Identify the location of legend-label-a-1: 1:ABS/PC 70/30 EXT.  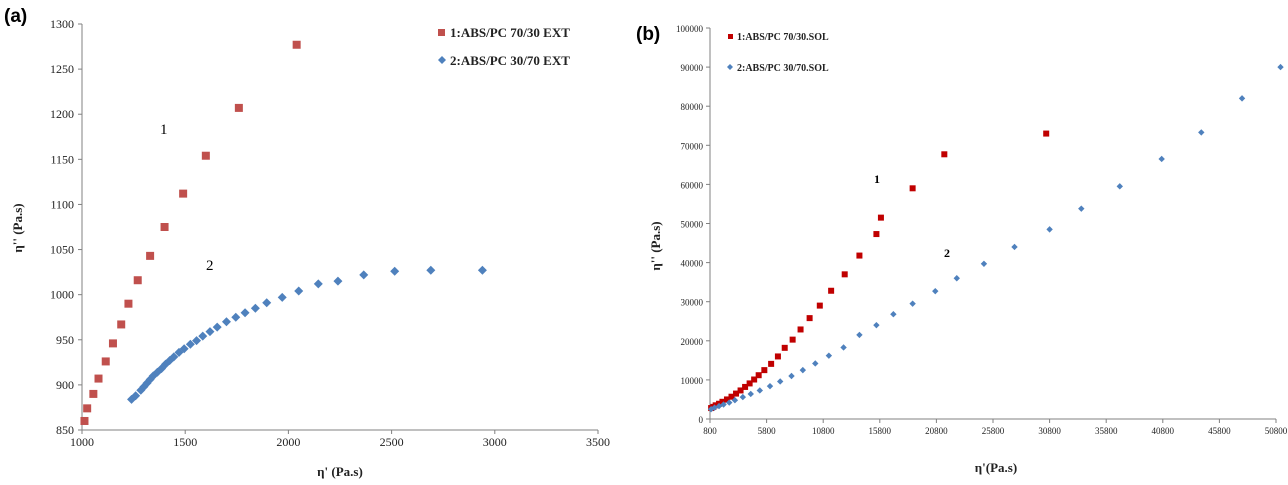
(510, 32).